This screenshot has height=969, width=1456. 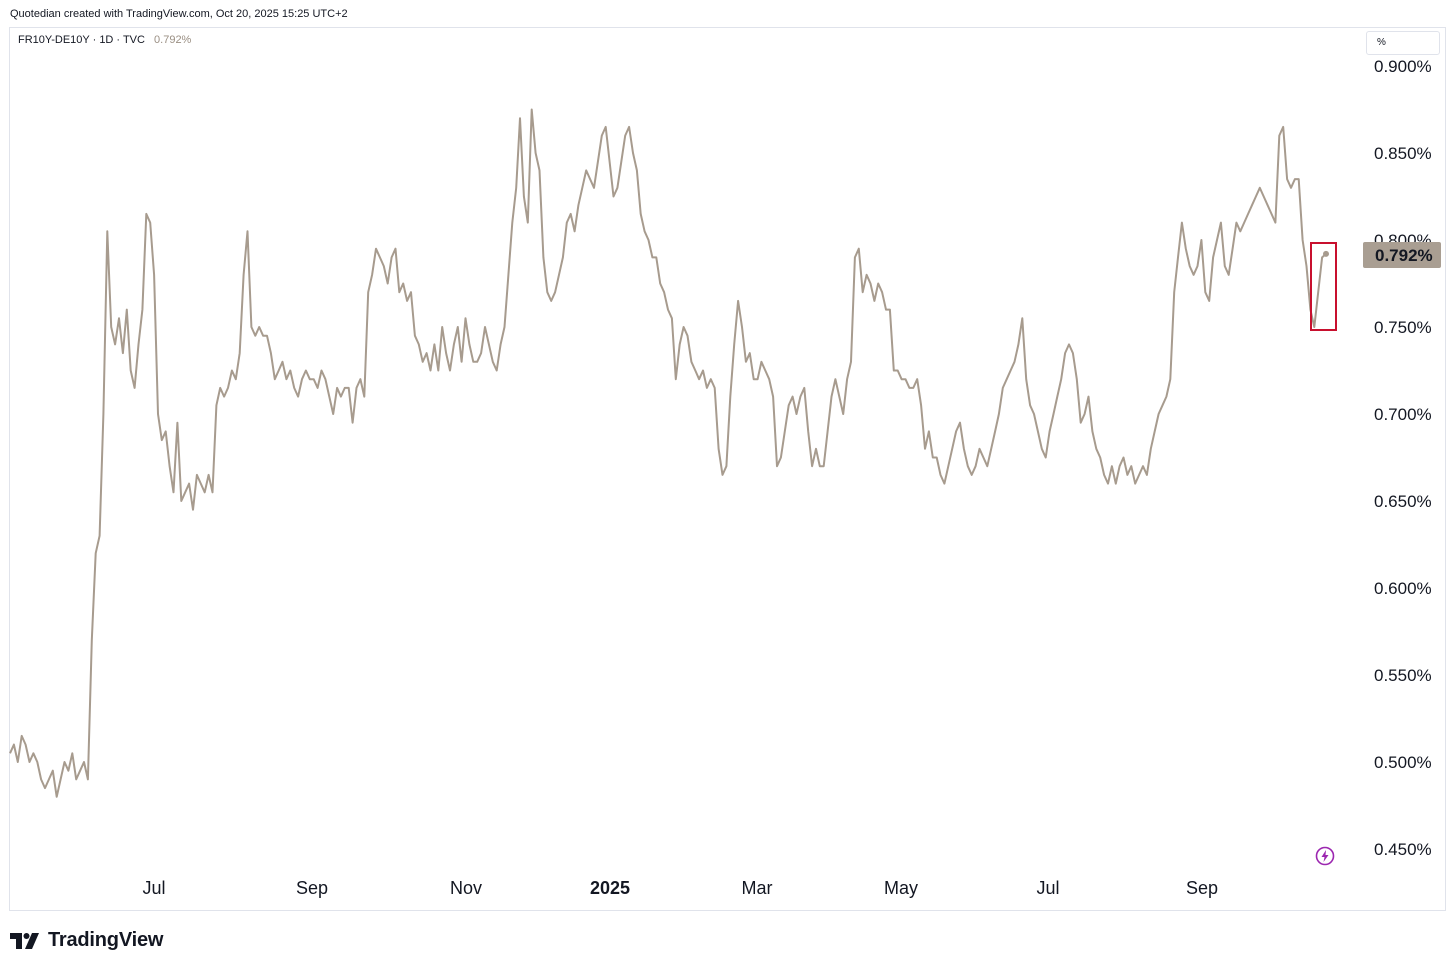 What do you see at coordinates (1325, 856) in the screenshot?
I see `lightning-bolt-icon` at bounding box center [1325, 856].